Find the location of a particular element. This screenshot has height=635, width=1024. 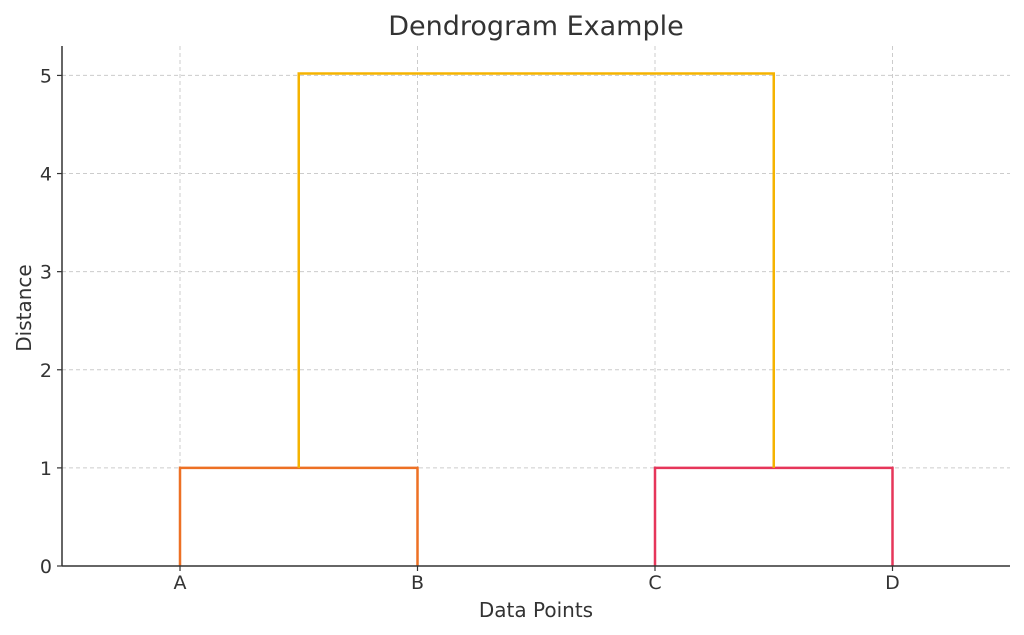

x-ticks: A B C D is located at coordinates (537, 580).